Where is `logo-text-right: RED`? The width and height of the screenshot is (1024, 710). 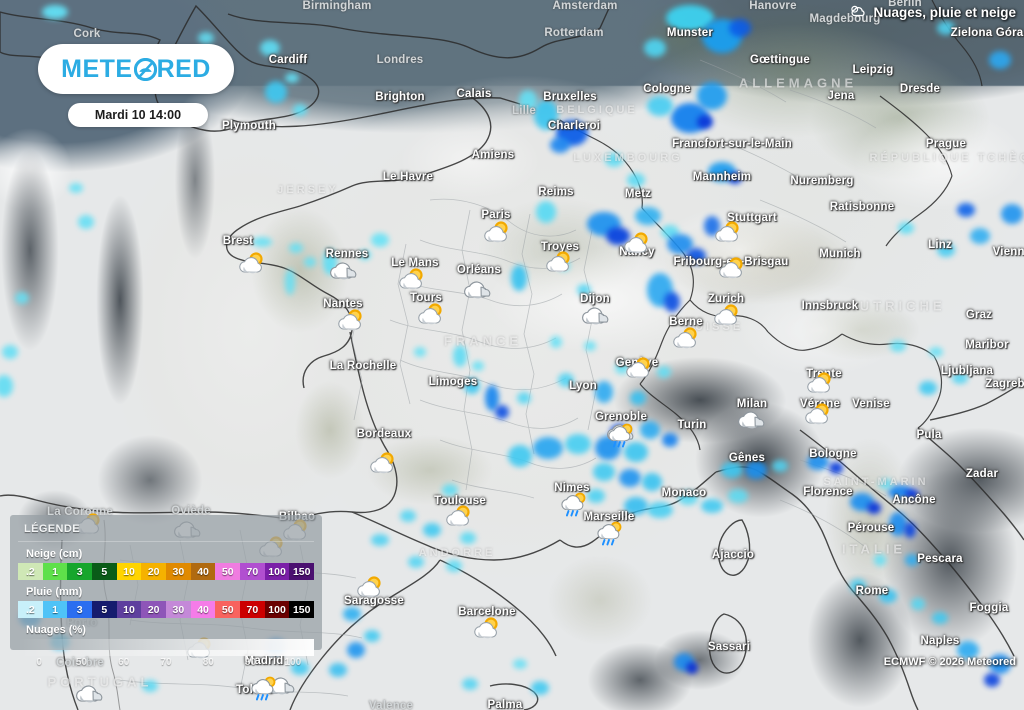 logo-text-right: RED is located at coordinates (183, 68).